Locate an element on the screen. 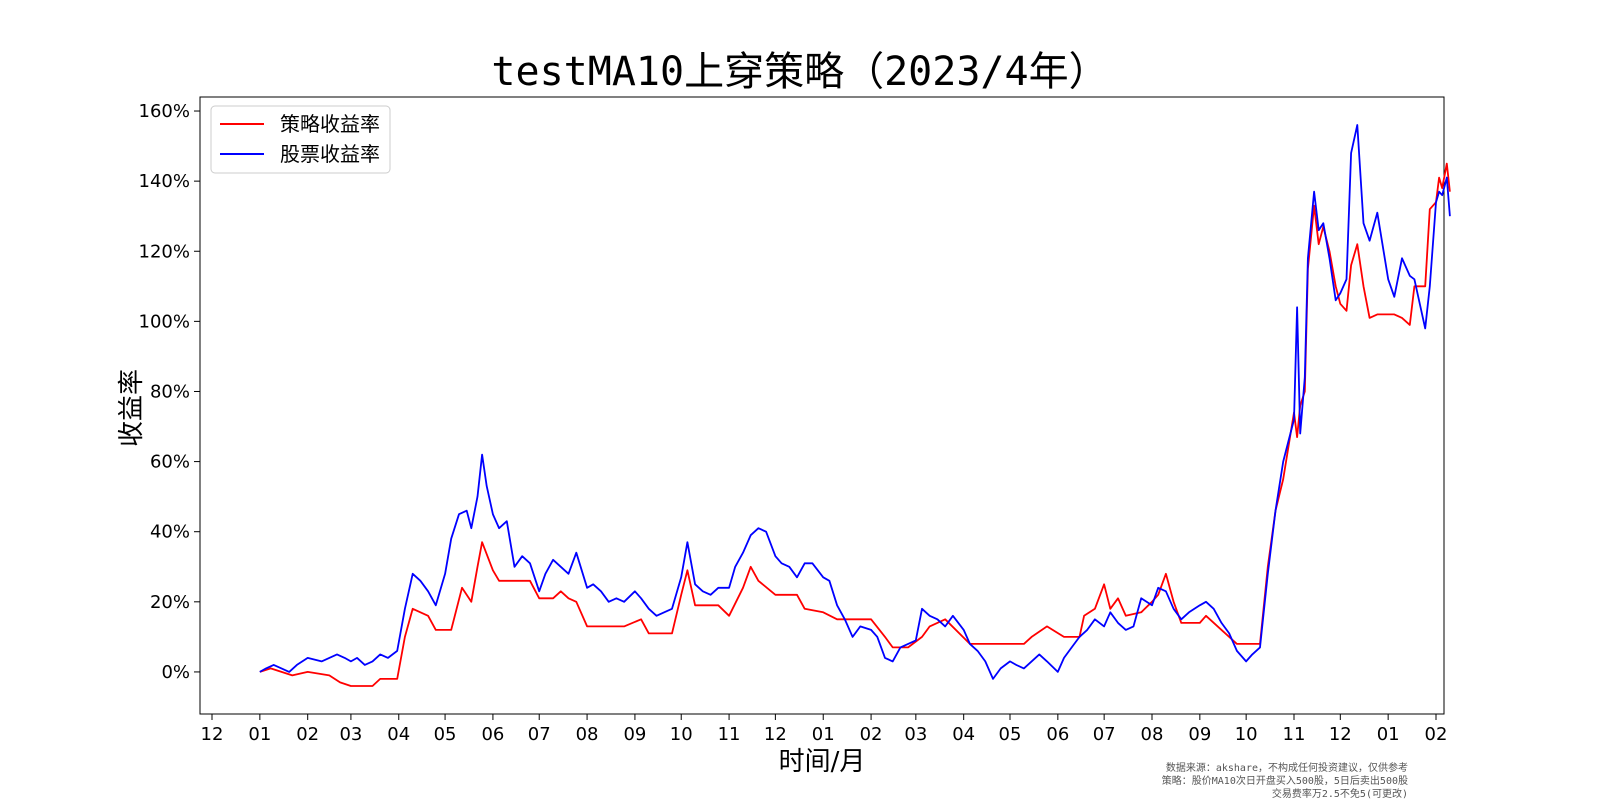  footnote-line-1: 数据来源：akshare，不构成任何投资建议，仅供参考 is located at coordinates (1287, 767).